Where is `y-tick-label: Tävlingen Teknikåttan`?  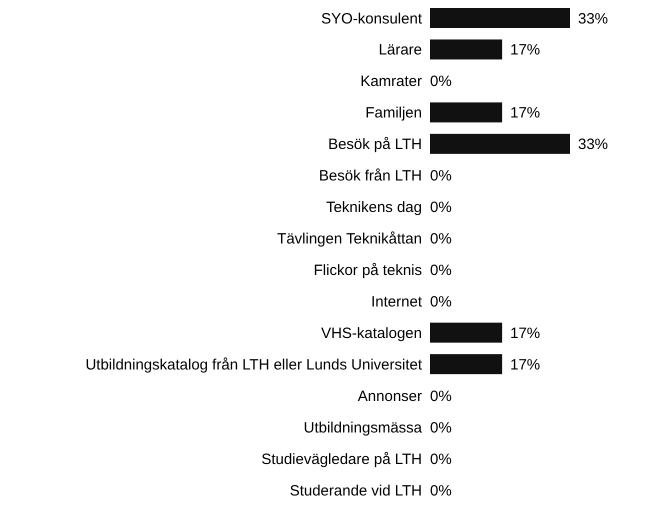 y-tick-label: Tävlingen Teknikåttan is located at coordinates (349, 239).